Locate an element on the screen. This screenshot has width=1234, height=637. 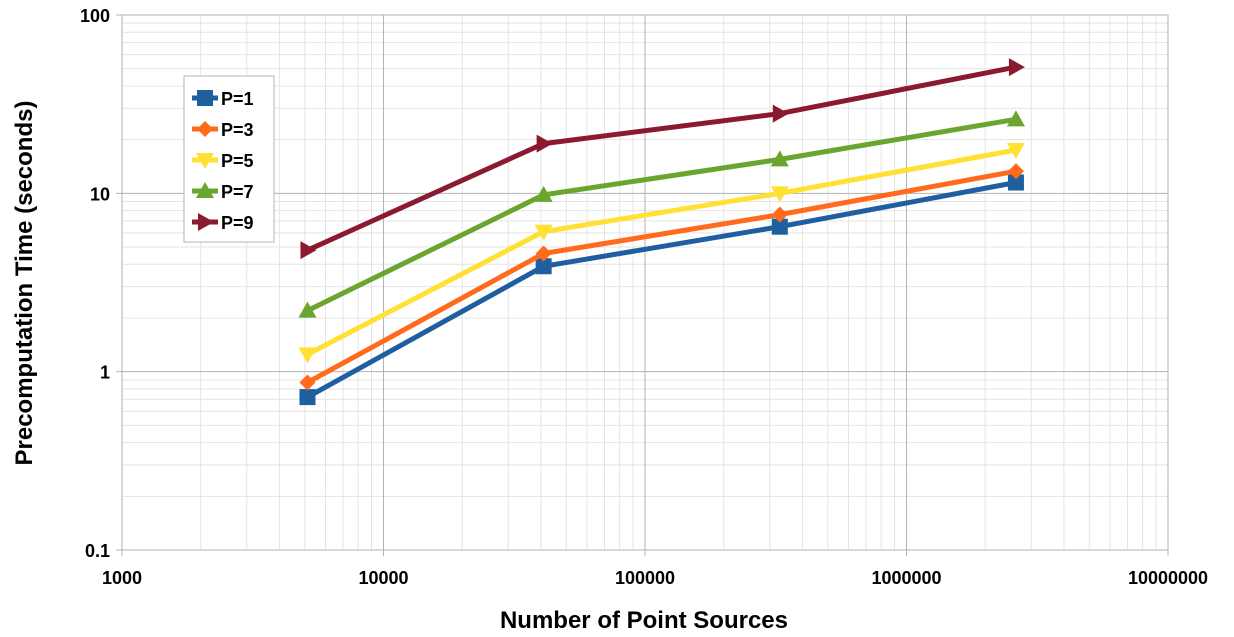
y-axis-title: Precomputation Time (seconds) is located at coordinates (24, 283).